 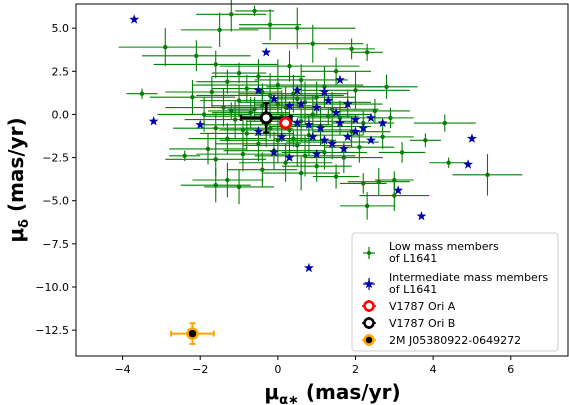 I want to click on y-tick-label: −12.5, so click(x=52, y=330).